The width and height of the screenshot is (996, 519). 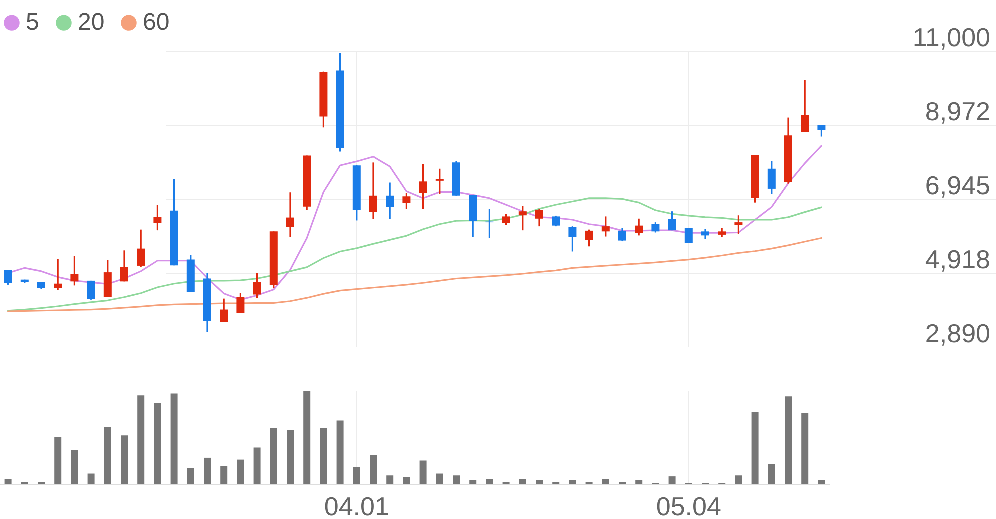 I want to click on x-tick-label: 04.01, so click(x=357, y=505).